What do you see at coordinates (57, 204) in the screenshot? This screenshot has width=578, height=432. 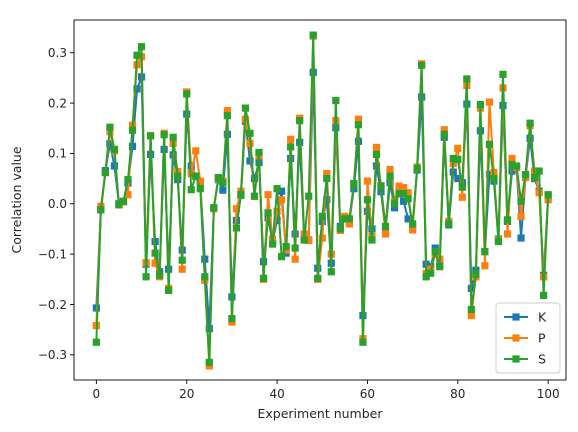 I see `y-tick-label: 0.0` at bounding box center [57, 204].